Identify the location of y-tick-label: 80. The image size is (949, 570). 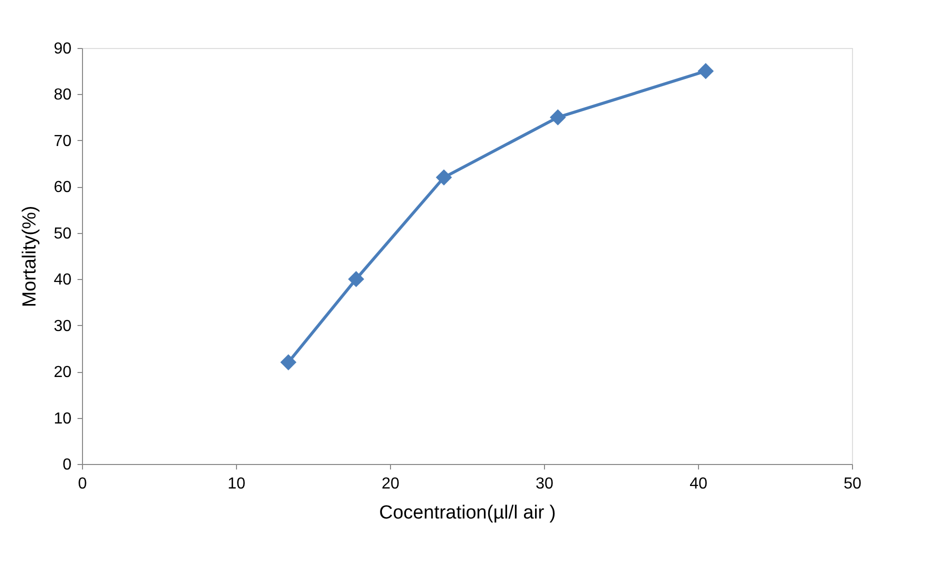
(63, 95).